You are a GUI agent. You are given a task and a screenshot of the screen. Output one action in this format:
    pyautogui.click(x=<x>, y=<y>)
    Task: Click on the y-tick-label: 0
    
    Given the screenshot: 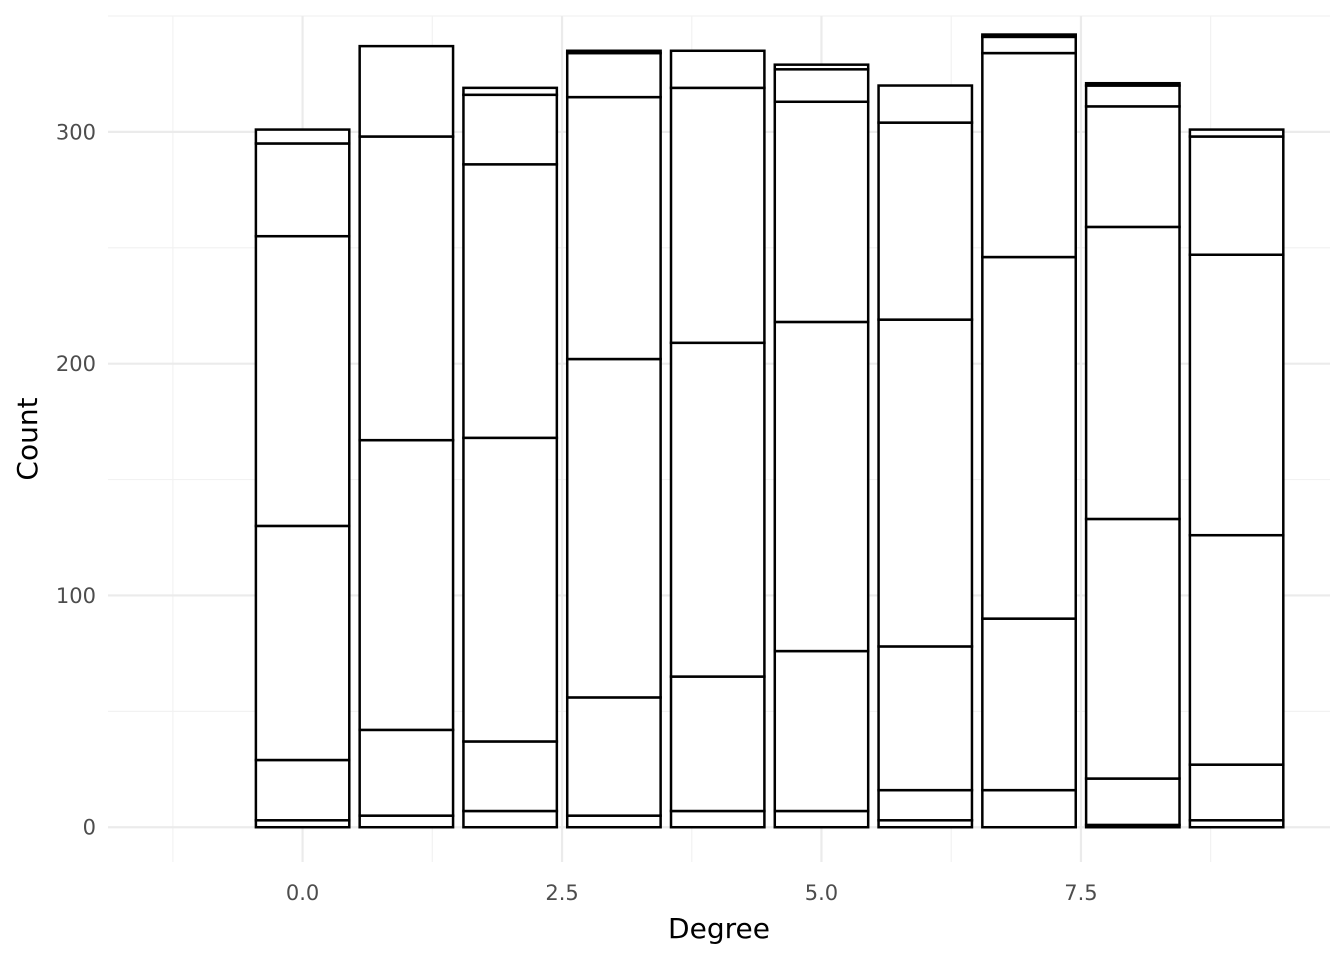 What is the action you would take?
    pyautogui.click(x=89, y=828)
    